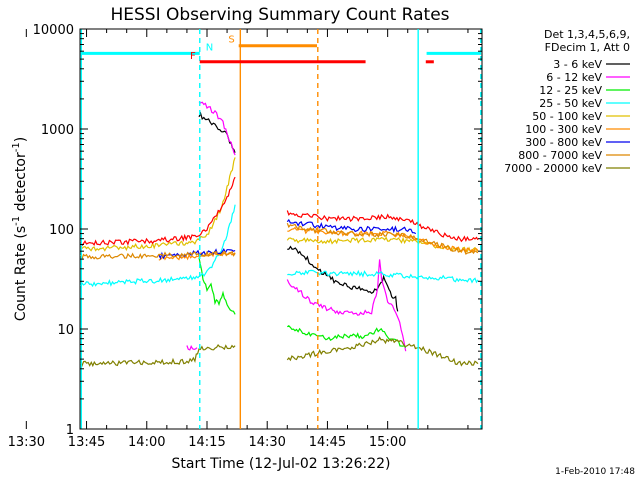  Describe the element at coordinates (382, 244) in the screenshot. I see `series-line-50-100-kev-seg1` at that location.